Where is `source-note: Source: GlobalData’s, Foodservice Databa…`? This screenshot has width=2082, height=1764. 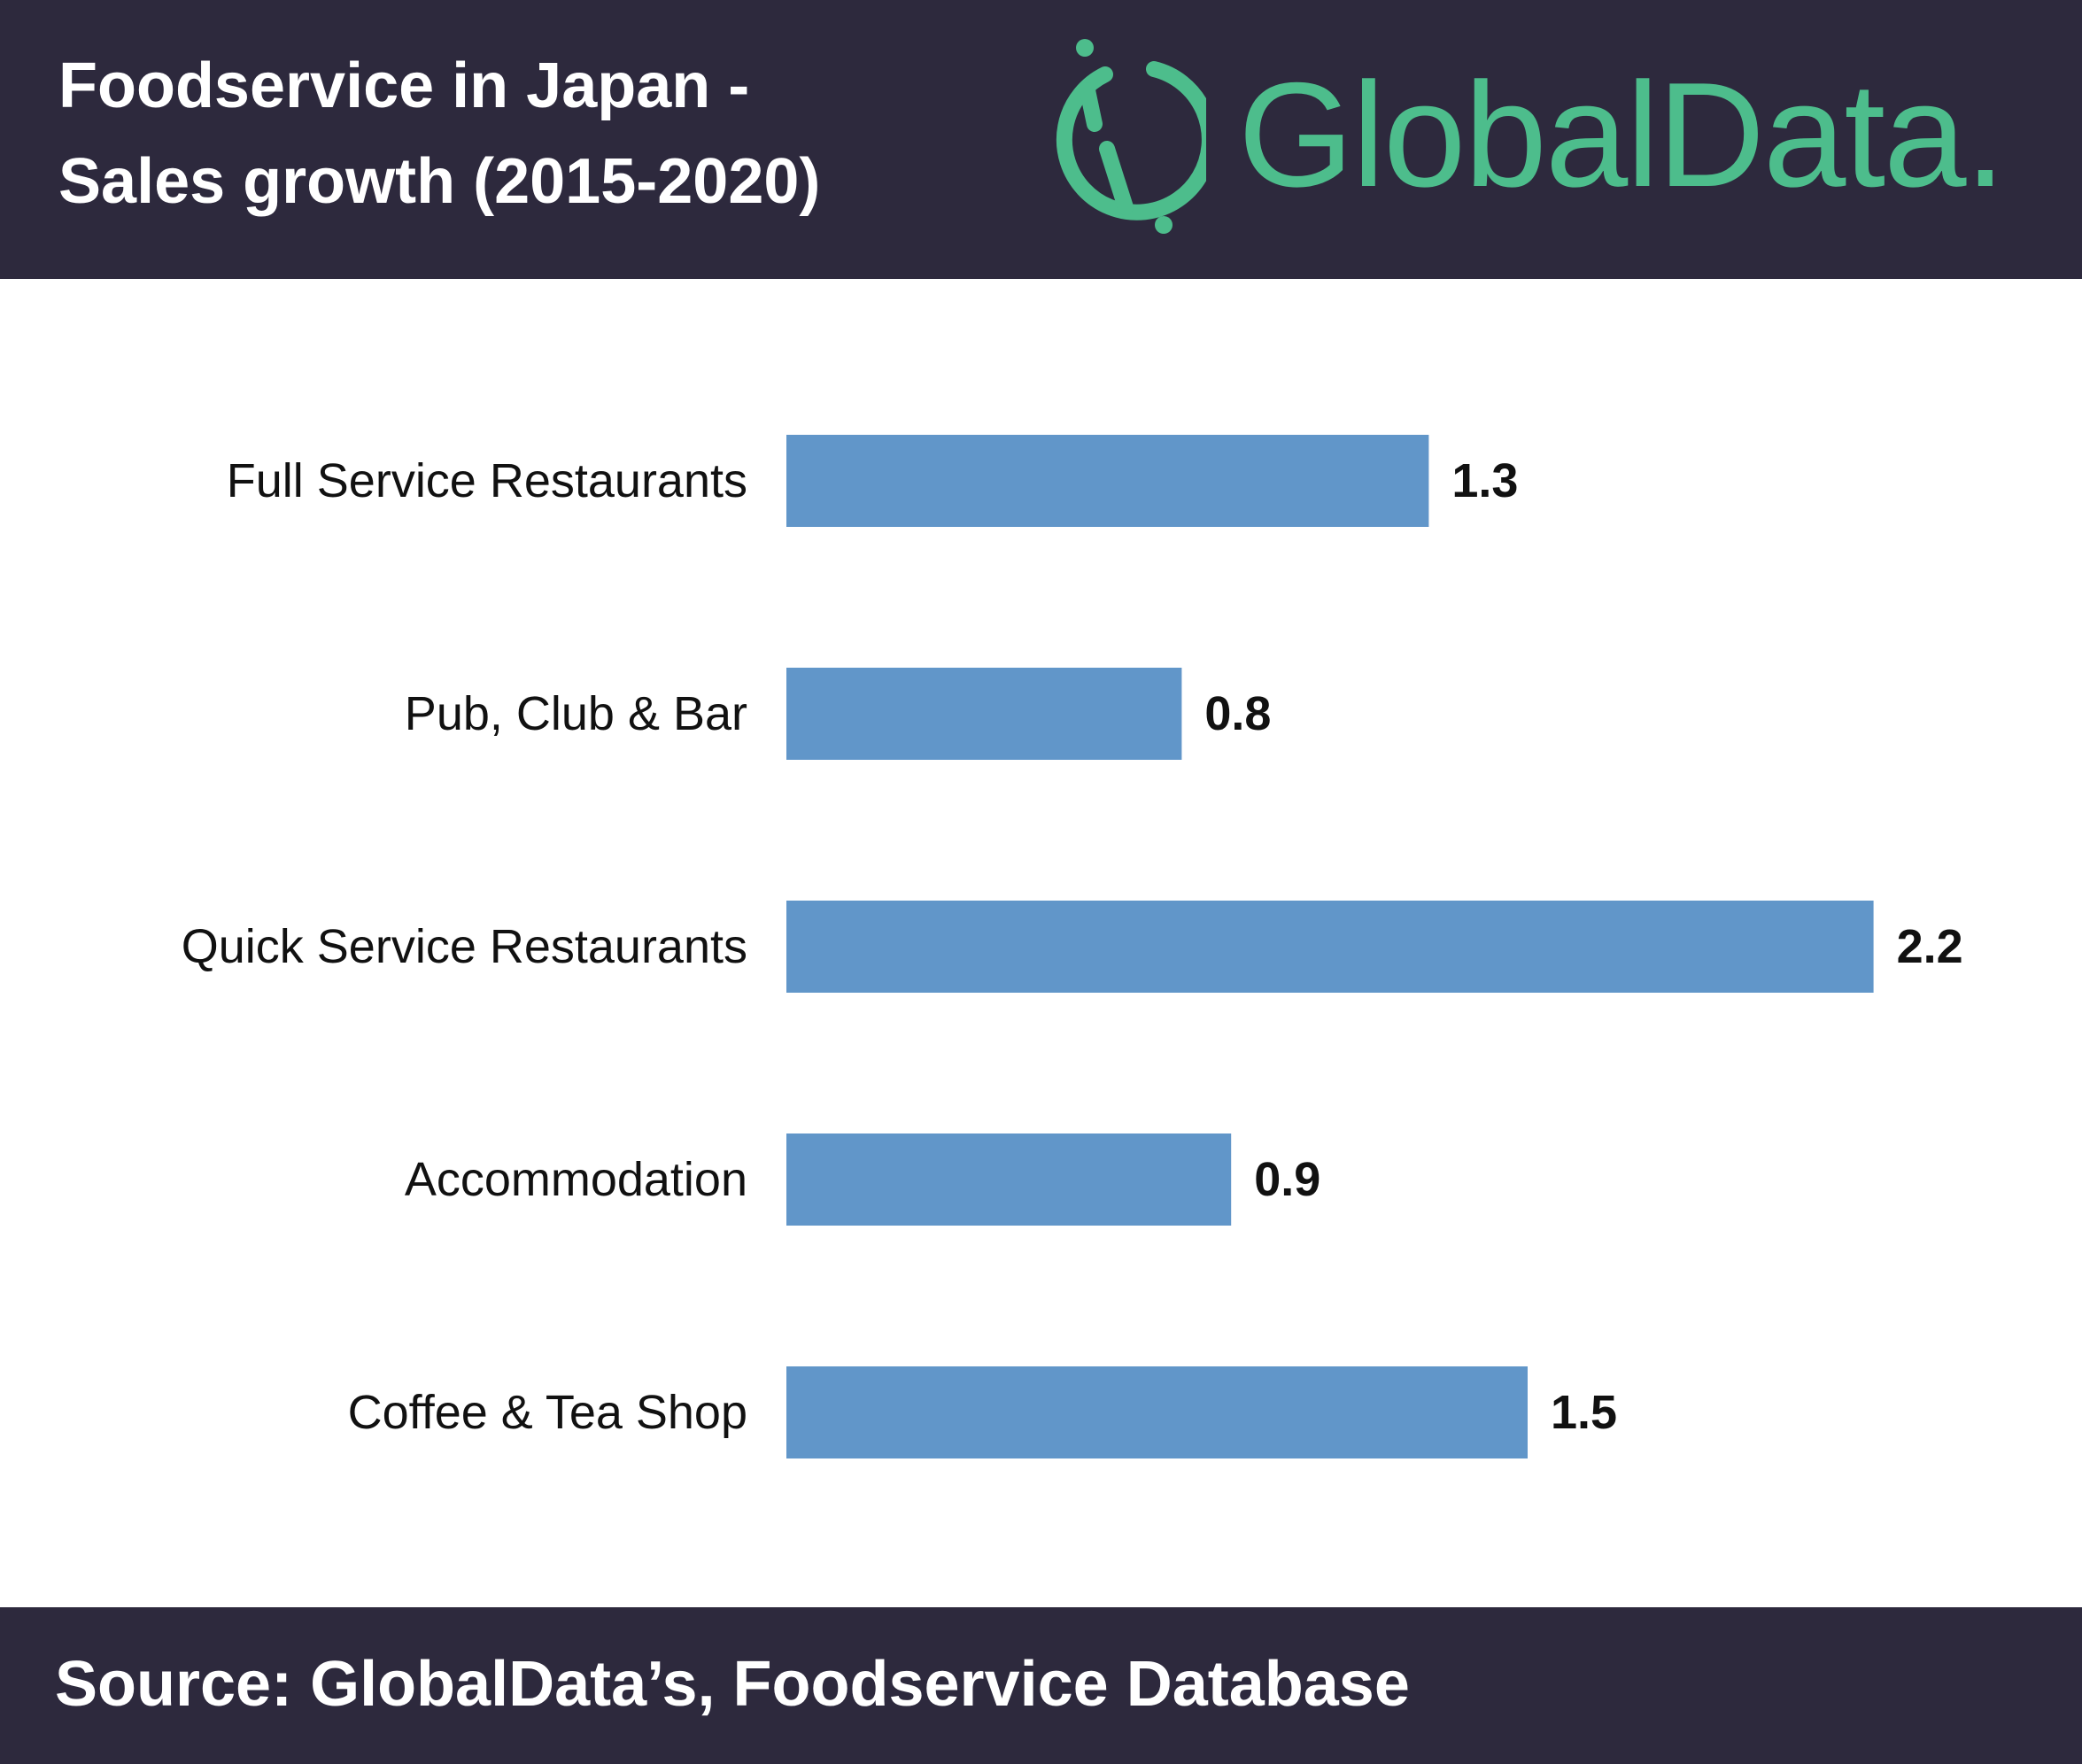 source-note: Source: GlobalData’s, Foodservice Databa… is located at coordinates (732, 1684).